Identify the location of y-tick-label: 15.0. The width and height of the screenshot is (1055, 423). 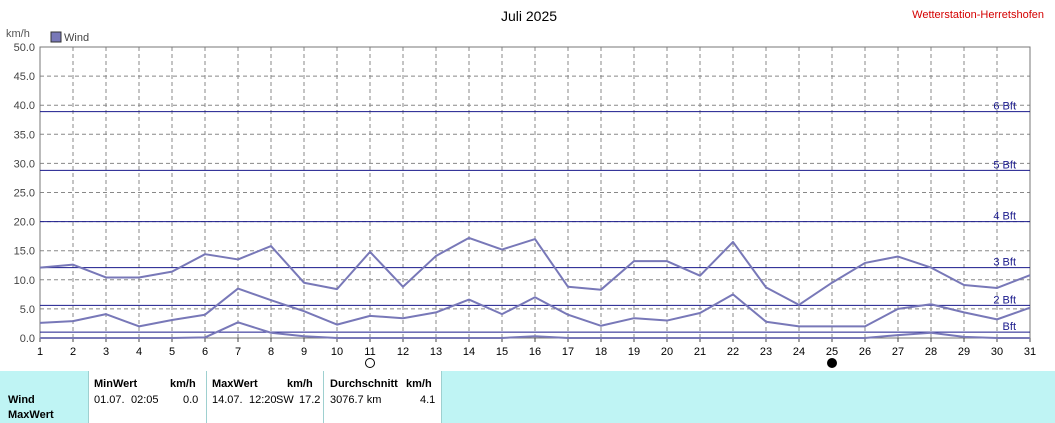
(24, 252).